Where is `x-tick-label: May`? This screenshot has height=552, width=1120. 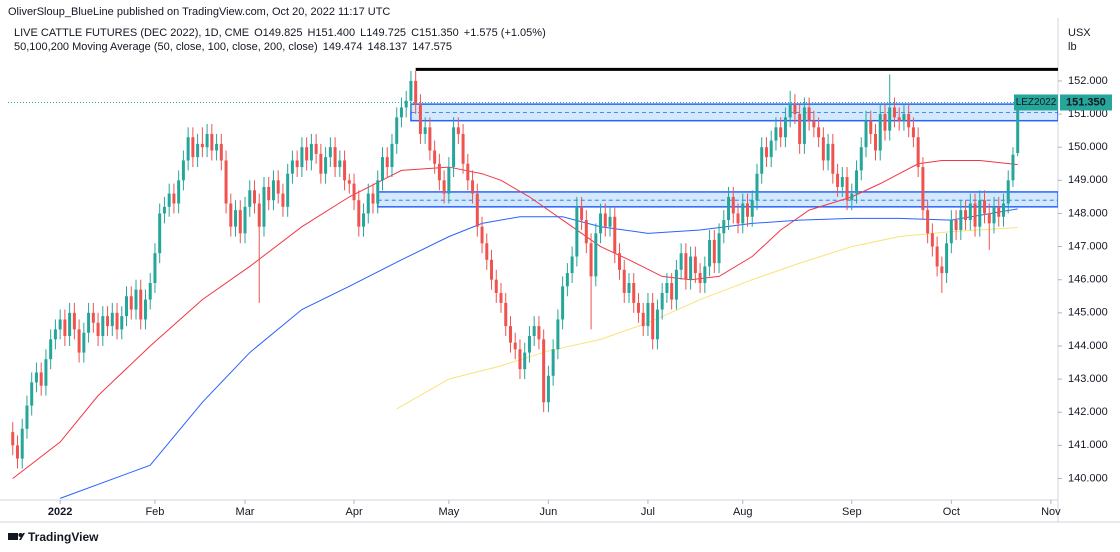 x-tick-label: May is located at coordinates (448, 512).